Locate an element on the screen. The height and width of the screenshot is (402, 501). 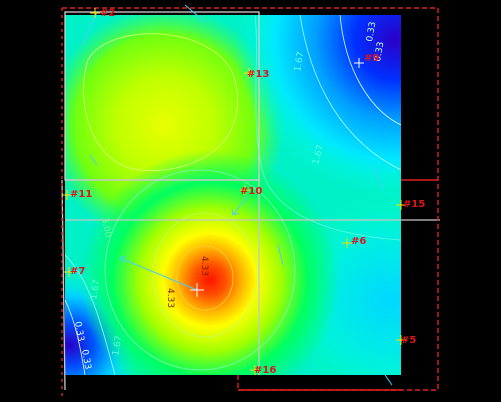
contour-label-167-d: 1.67 is located at coordinates (117, 345).